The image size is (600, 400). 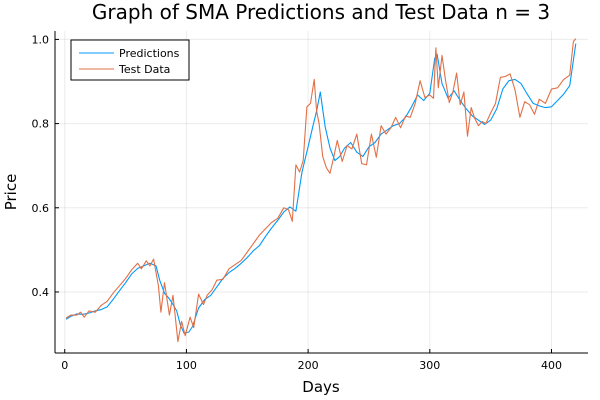 What do you see at coordinates (41, 208) in the screenshot?
I see `y-tick-label: 0.6` at bounding box center [41, 208].